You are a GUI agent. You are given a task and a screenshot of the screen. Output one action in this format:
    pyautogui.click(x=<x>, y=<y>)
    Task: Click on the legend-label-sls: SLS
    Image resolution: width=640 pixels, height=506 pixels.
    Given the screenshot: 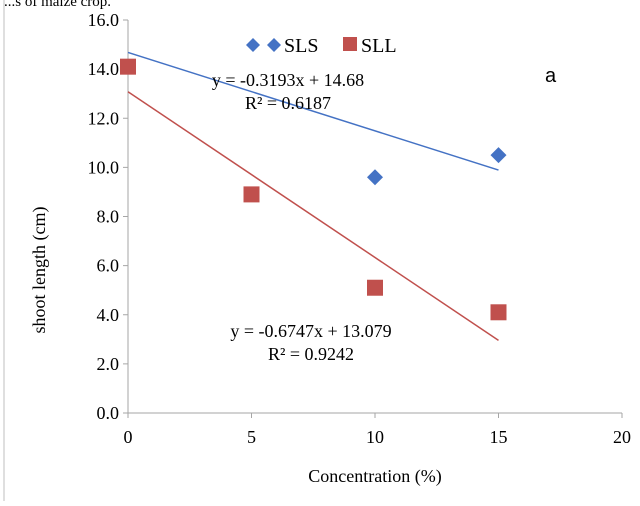 What is the action you would take?
    pyautogui.click(x=301, y=46)
    